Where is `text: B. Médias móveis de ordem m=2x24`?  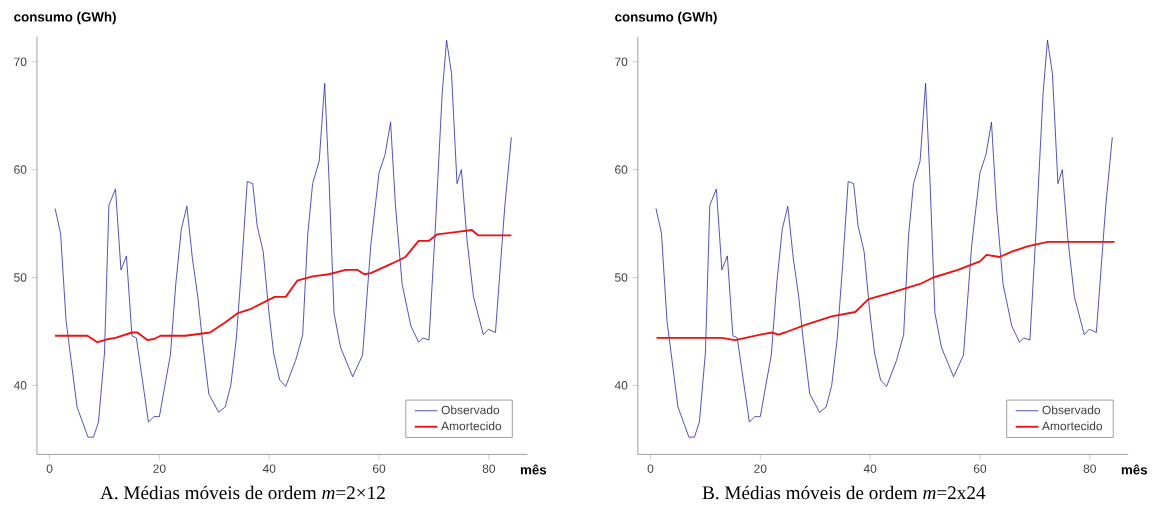 text: B. Médias móveis de ordem m=2x24 is located at coordinates (844, 492).